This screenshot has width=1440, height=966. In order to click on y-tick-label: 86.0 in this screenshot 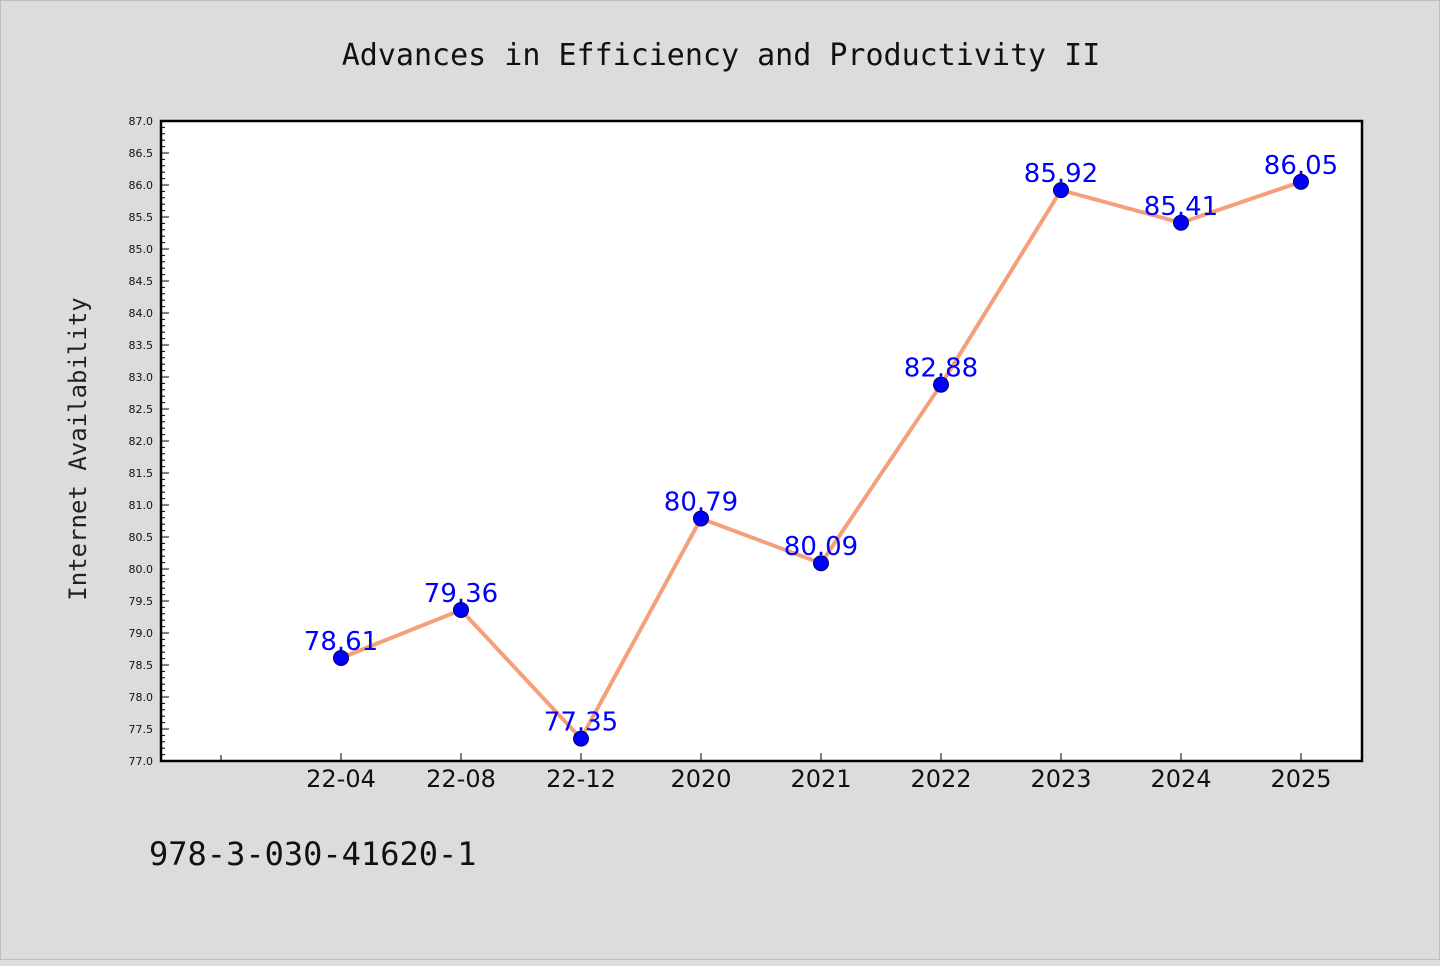, I will do `click(141, 185)`.